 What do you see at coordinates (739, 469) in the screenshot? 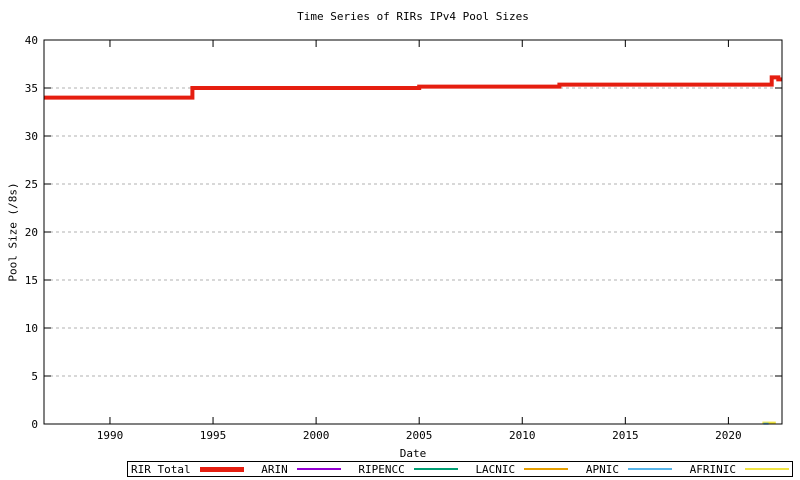
I see `legend-entry-afrinic: AFRINIC` at bounding box center [739, 469].